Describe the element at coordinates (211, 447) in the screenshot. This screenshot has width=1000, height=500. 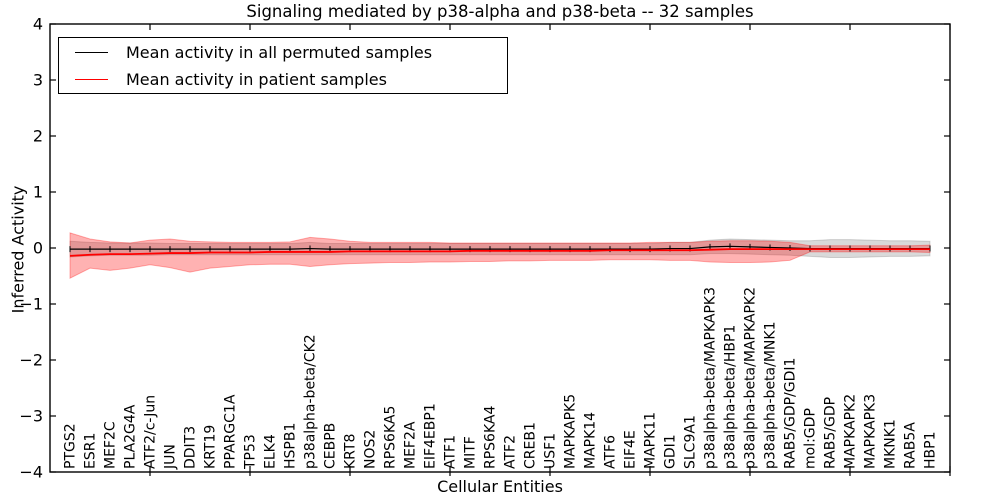
I see `x-category-label: KRT19` at that location.